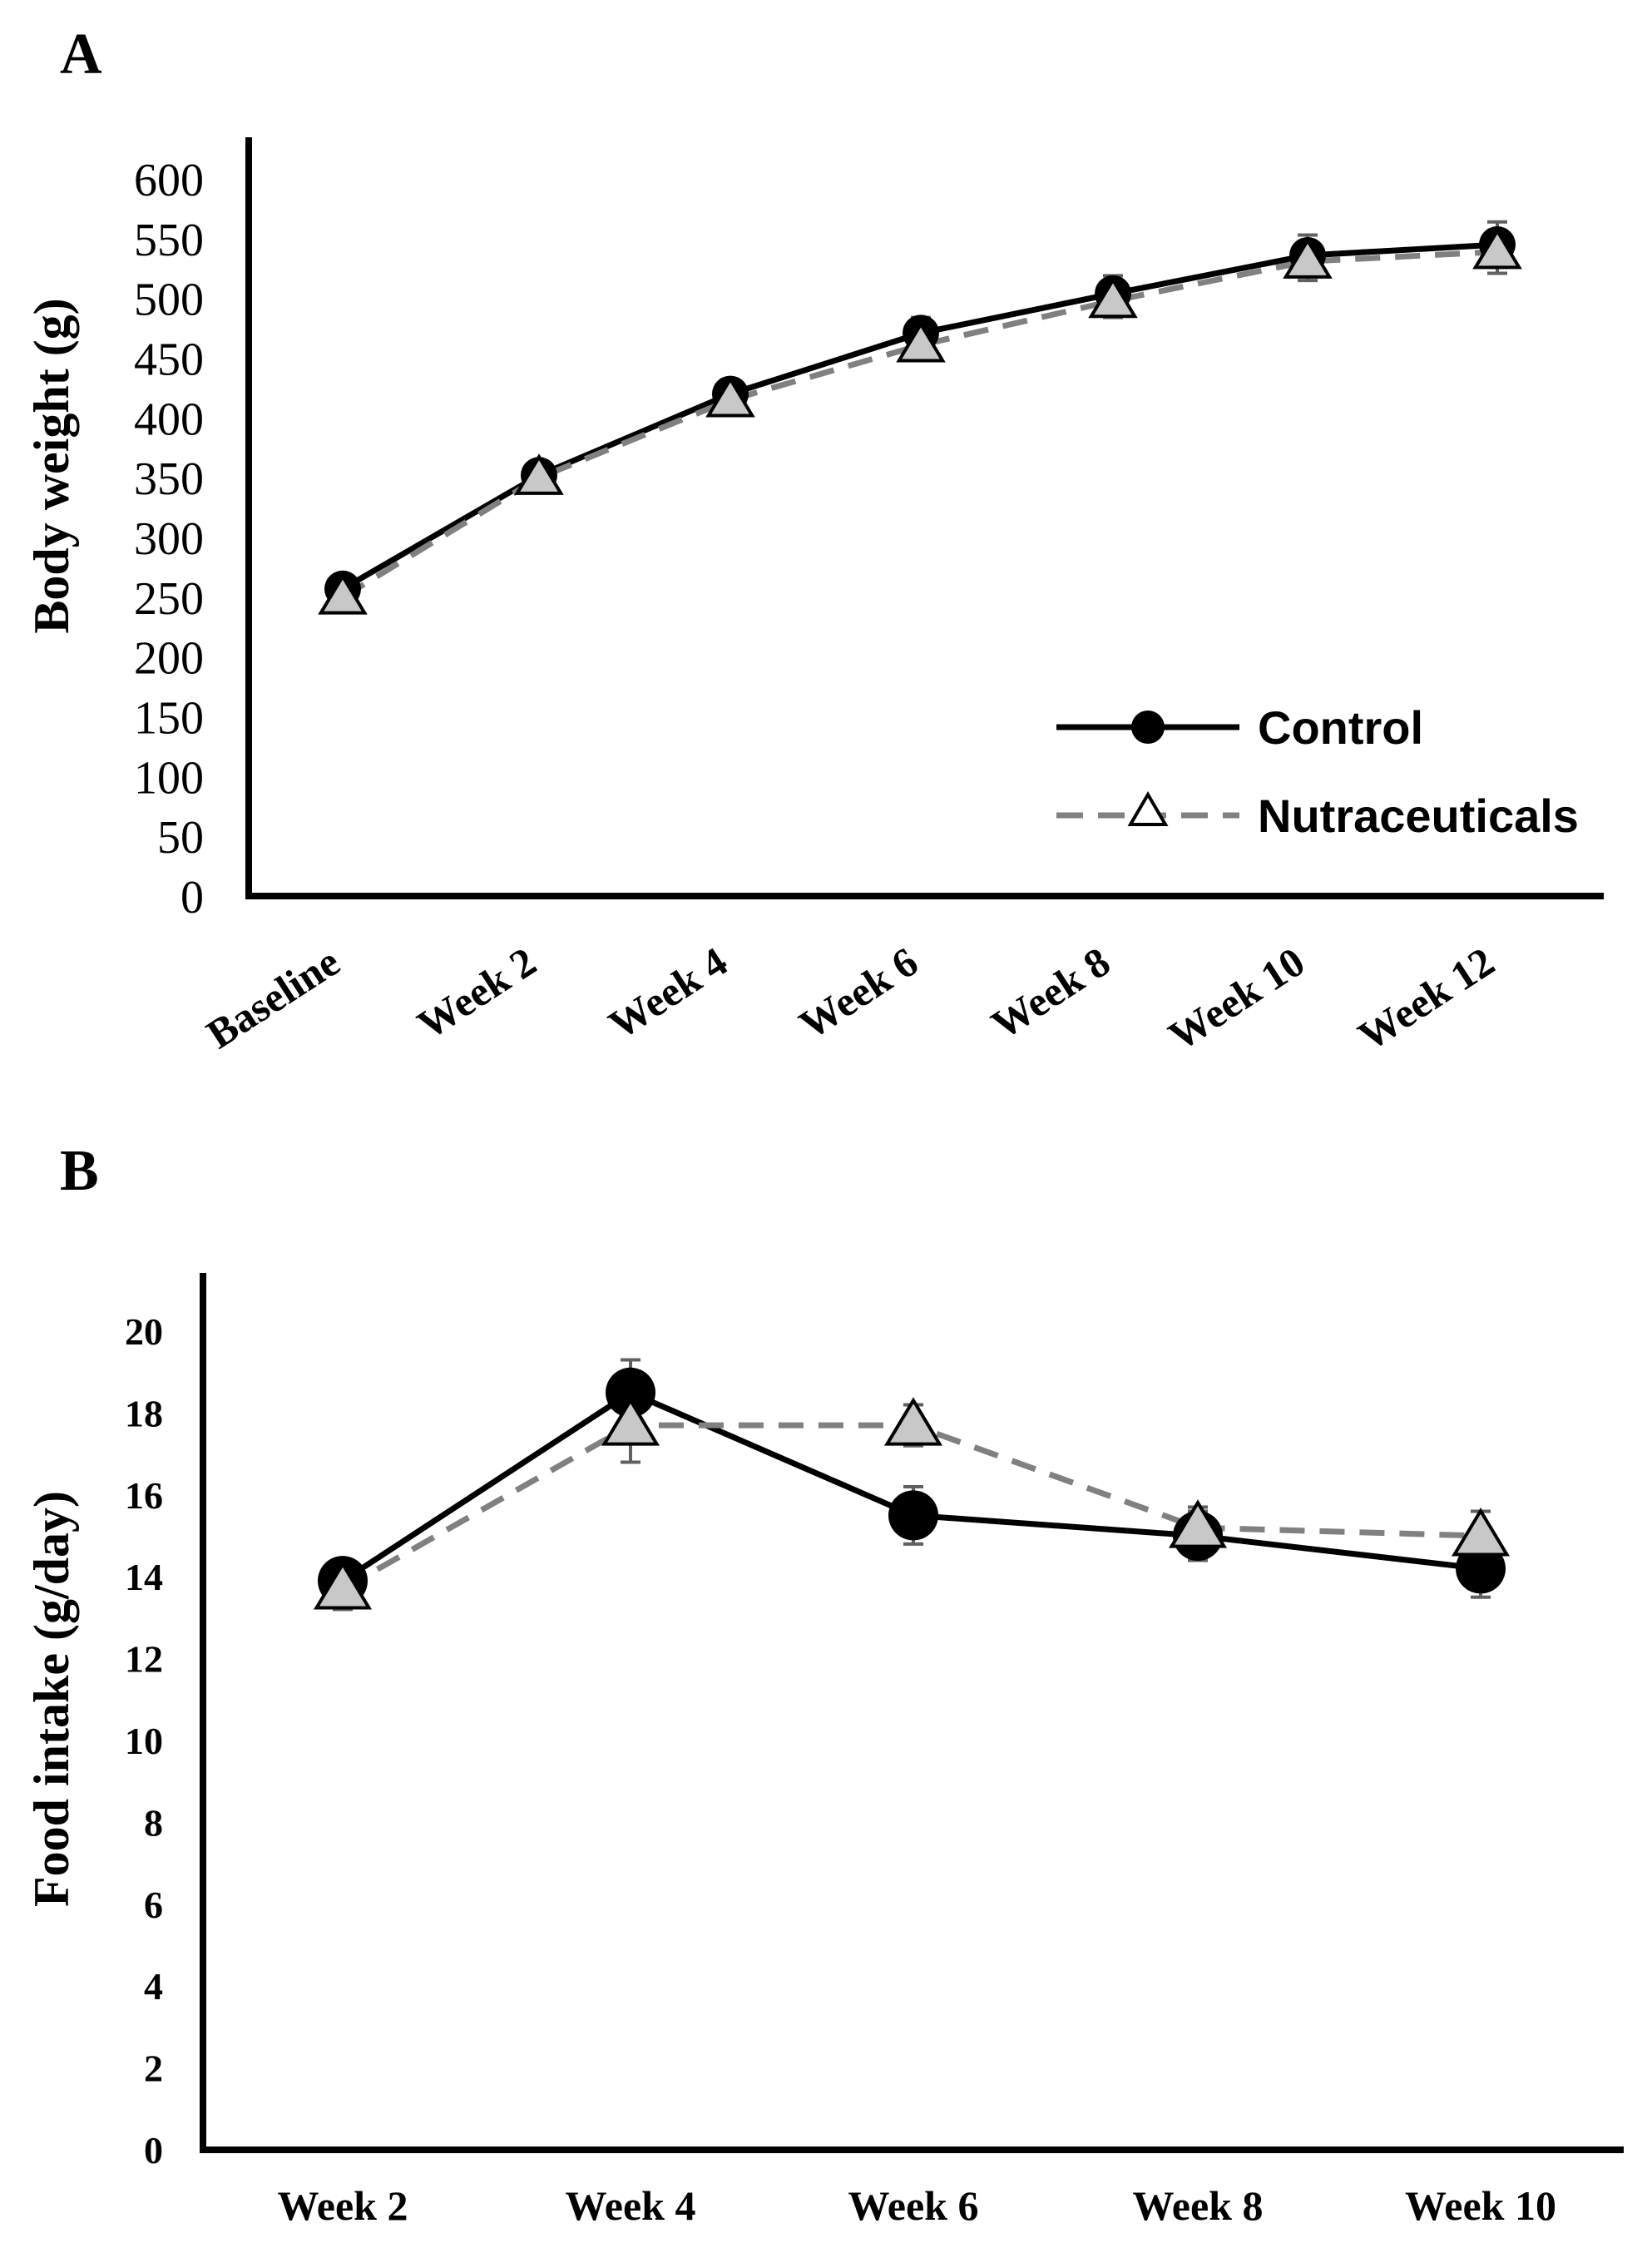  What do you see at coordinates (1148, 809) in the screenshot?
I see `legend-nutraceuticals-marker` at bounding box center [1148, 809].